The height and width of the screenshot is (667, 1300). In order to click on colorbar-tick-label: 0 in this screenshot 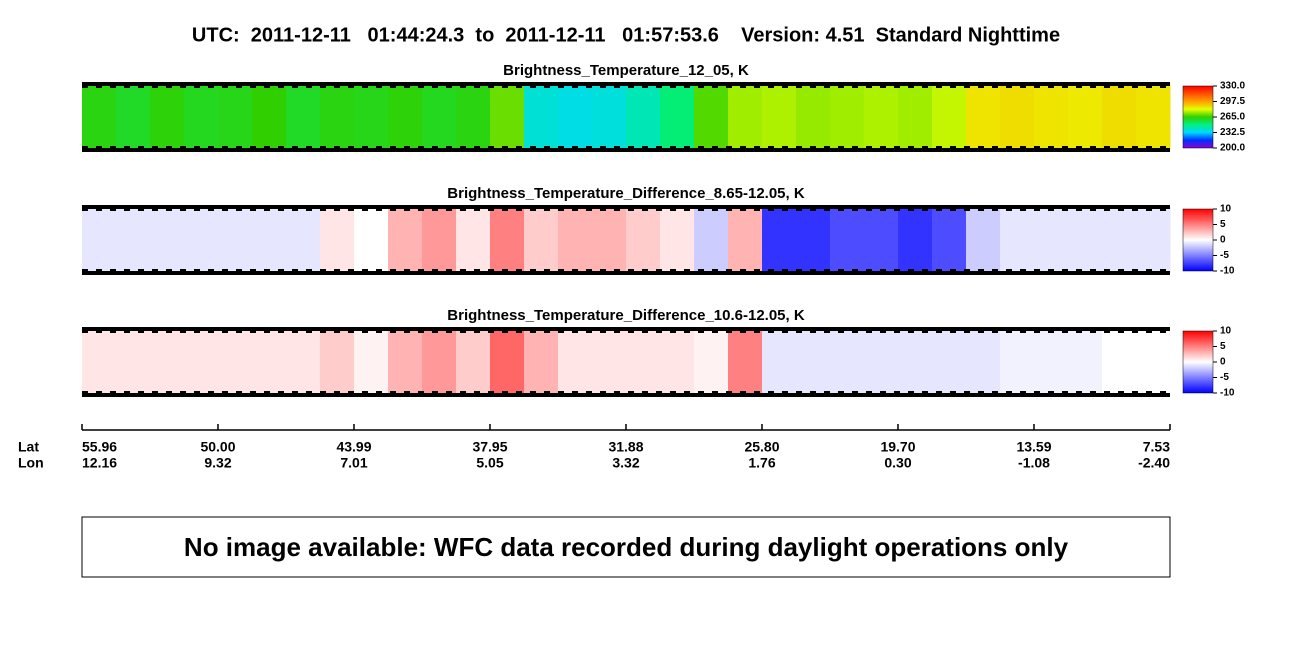, I will do `click(1223, 362)`.